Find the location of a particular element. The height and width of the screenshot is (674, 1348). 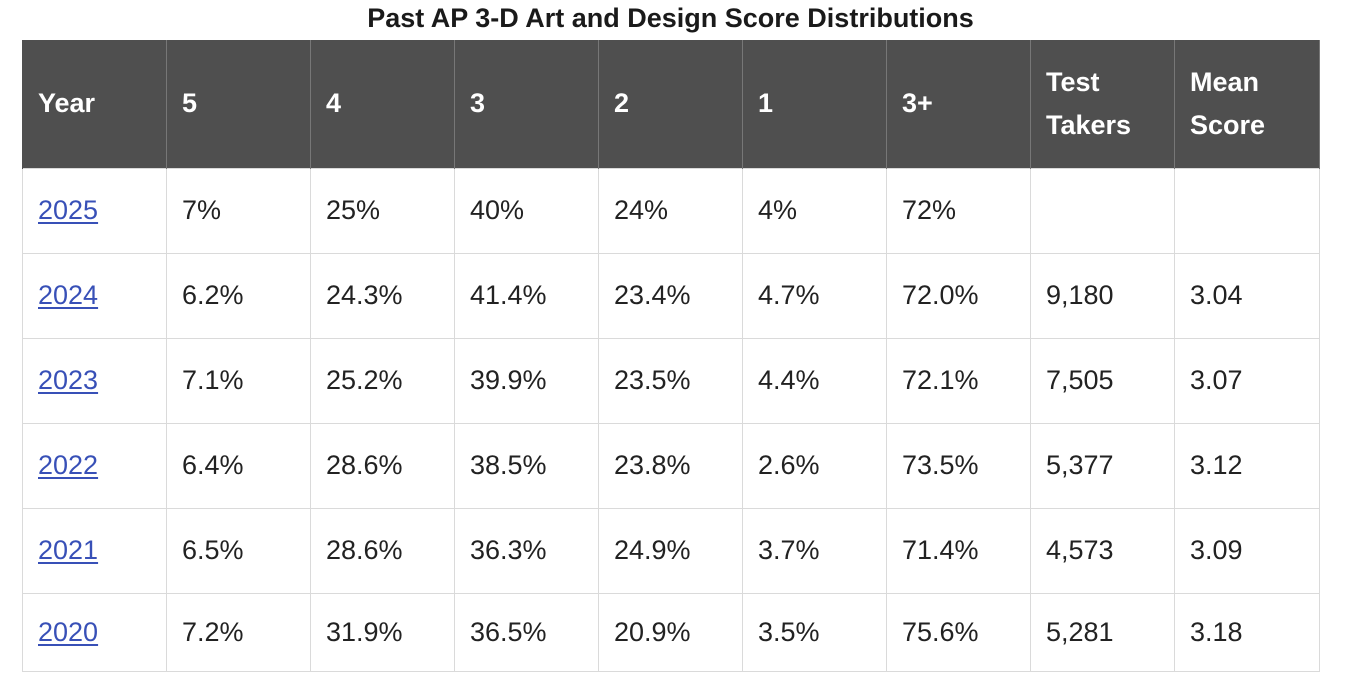

score-2-cell: 24.9% is located at coordinates (670, 550).